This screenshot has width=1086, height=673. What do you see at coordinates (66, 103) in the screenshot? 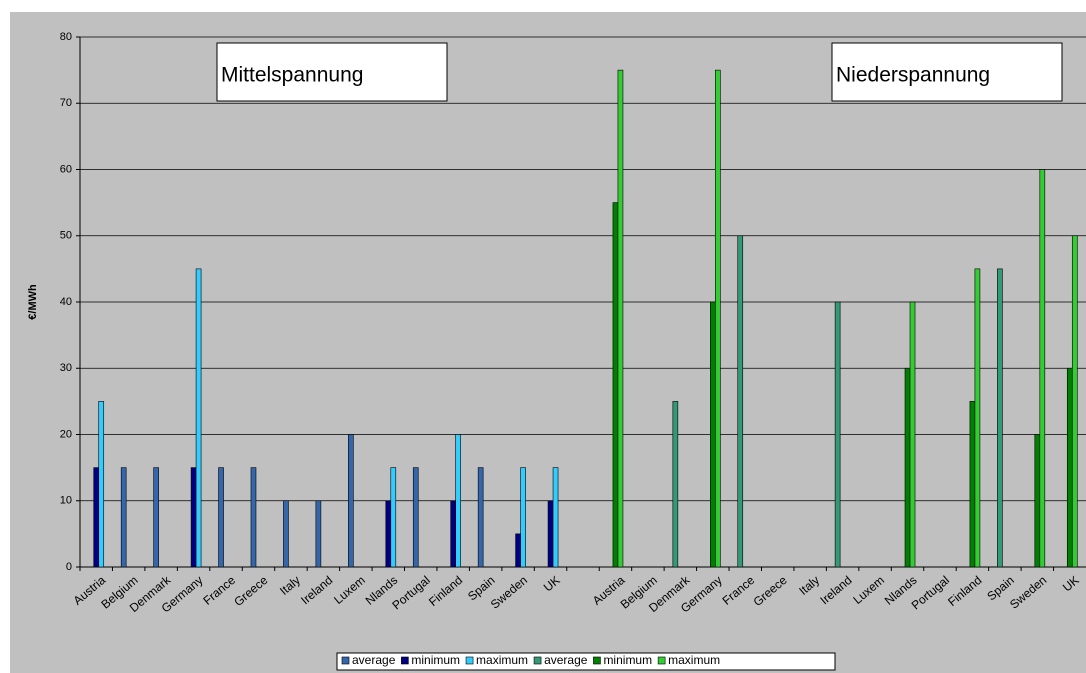
I see `y-tick-label: 70` at bounding box center [66, 103].